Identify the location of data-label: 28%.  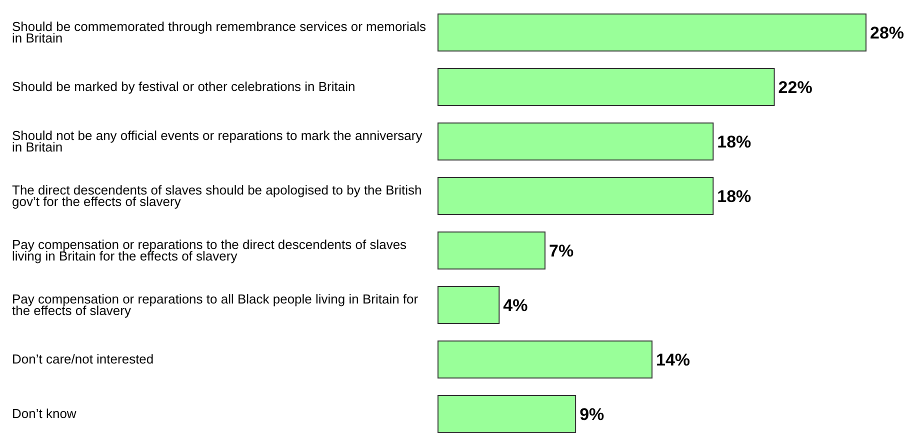
(887, 33).